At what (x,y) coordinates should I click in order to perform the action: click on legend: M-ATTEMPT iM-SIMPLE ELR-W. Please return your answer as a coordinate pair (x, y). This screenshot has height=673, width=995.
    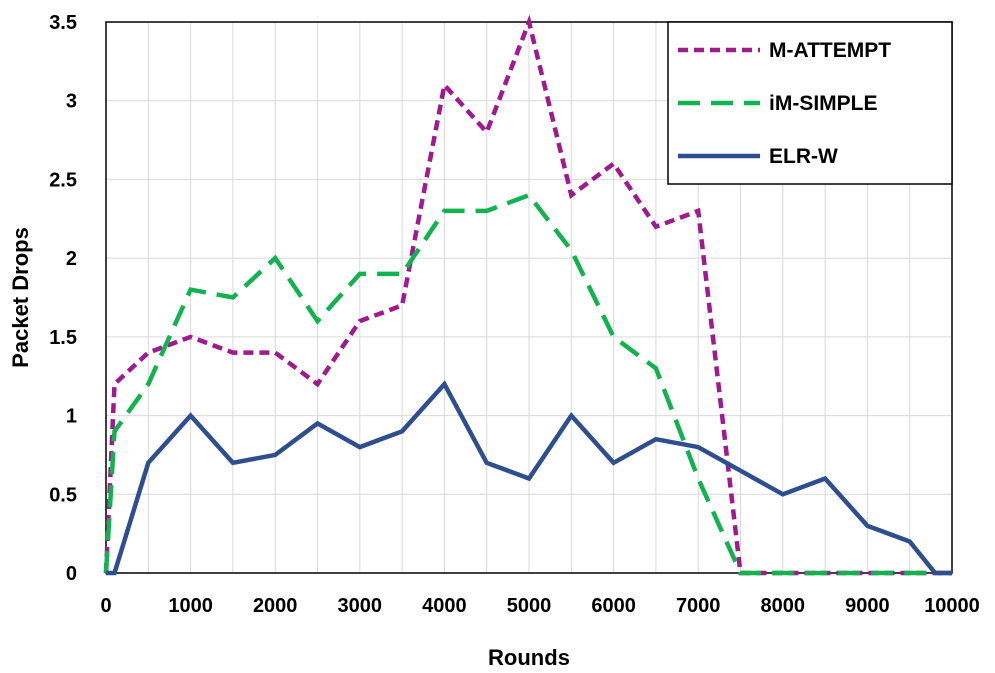
    Looking at the image, I should click on (810, 103).